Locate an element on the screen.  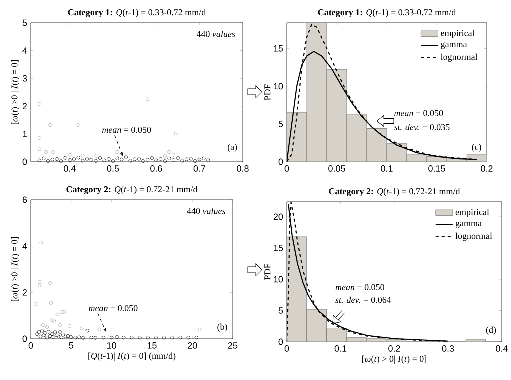
x-tick-label: 0.6 is located at coordinates (156, 169).